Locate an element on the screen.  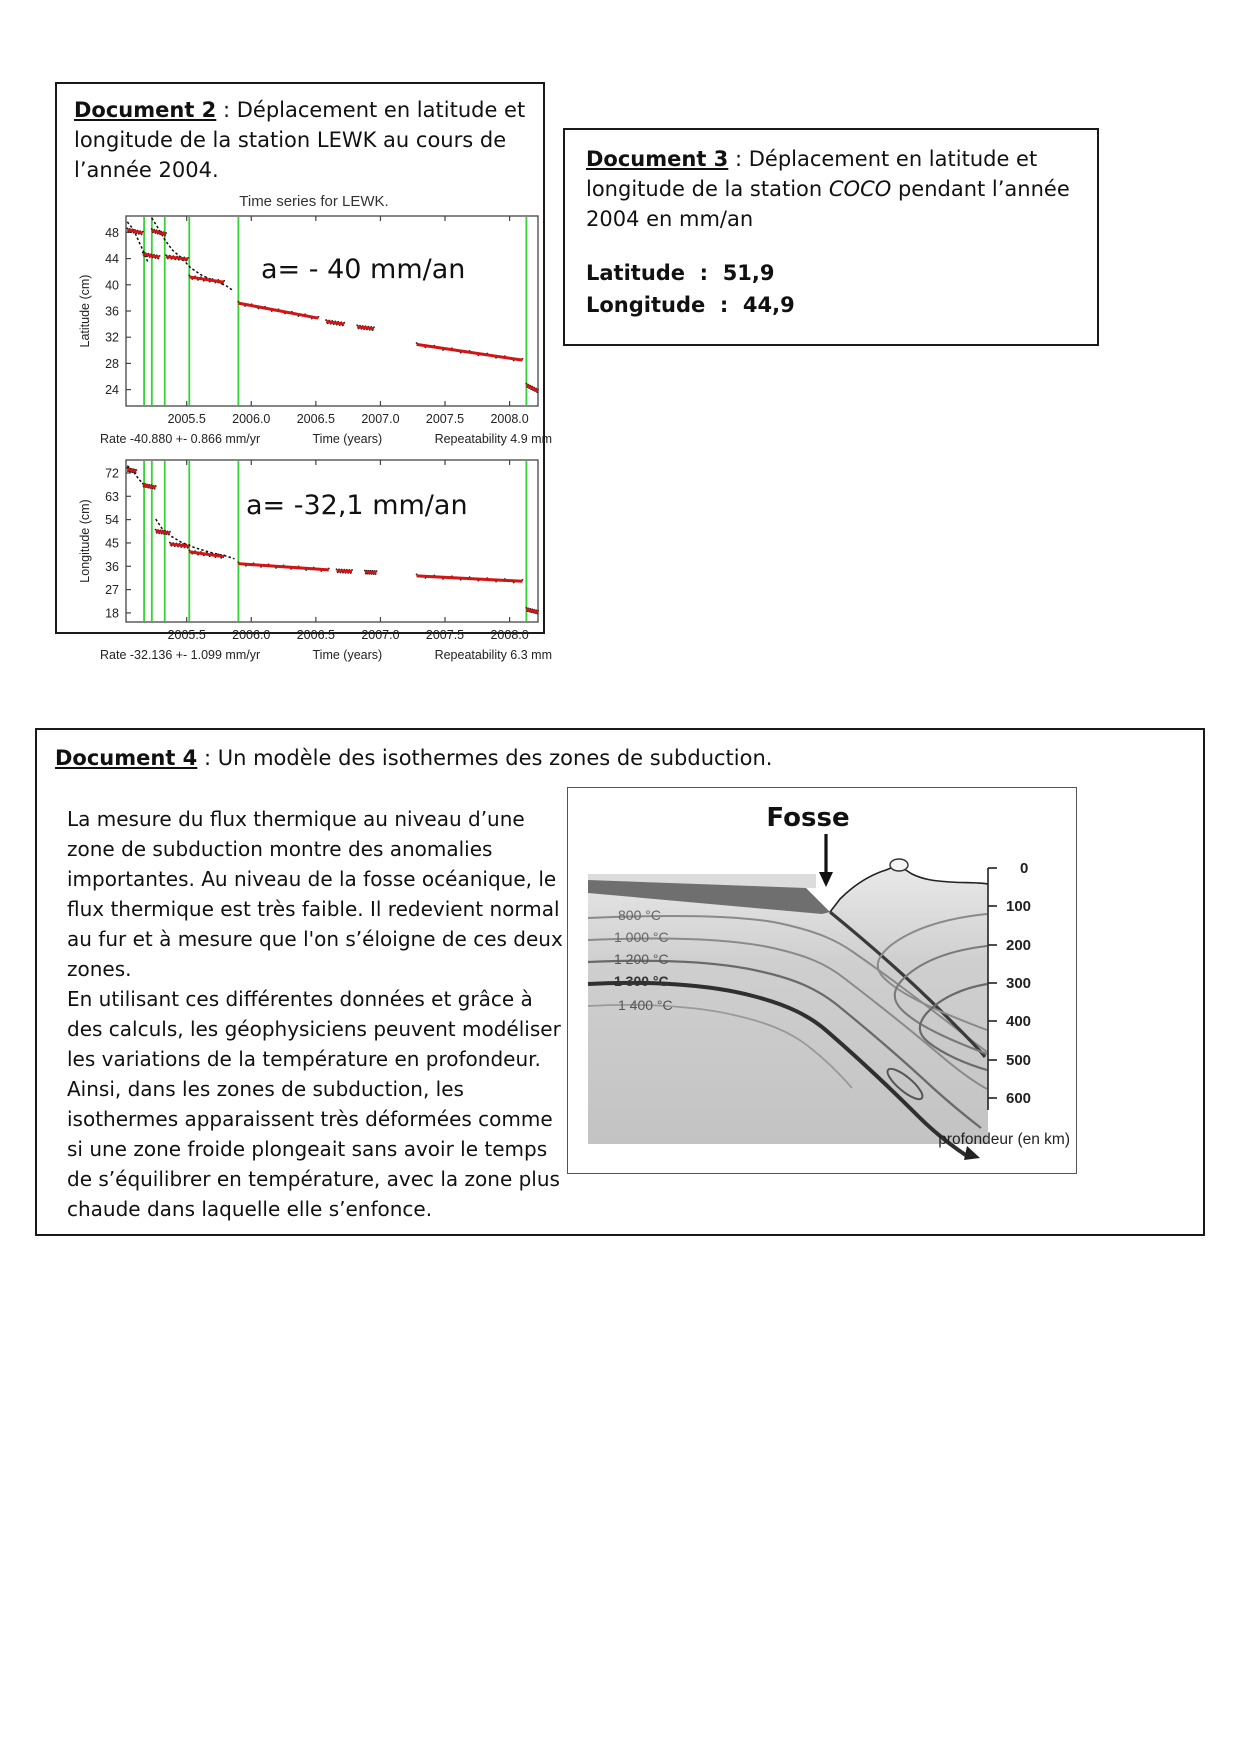
slab-top-boundary is located at coordinates (907, 984).